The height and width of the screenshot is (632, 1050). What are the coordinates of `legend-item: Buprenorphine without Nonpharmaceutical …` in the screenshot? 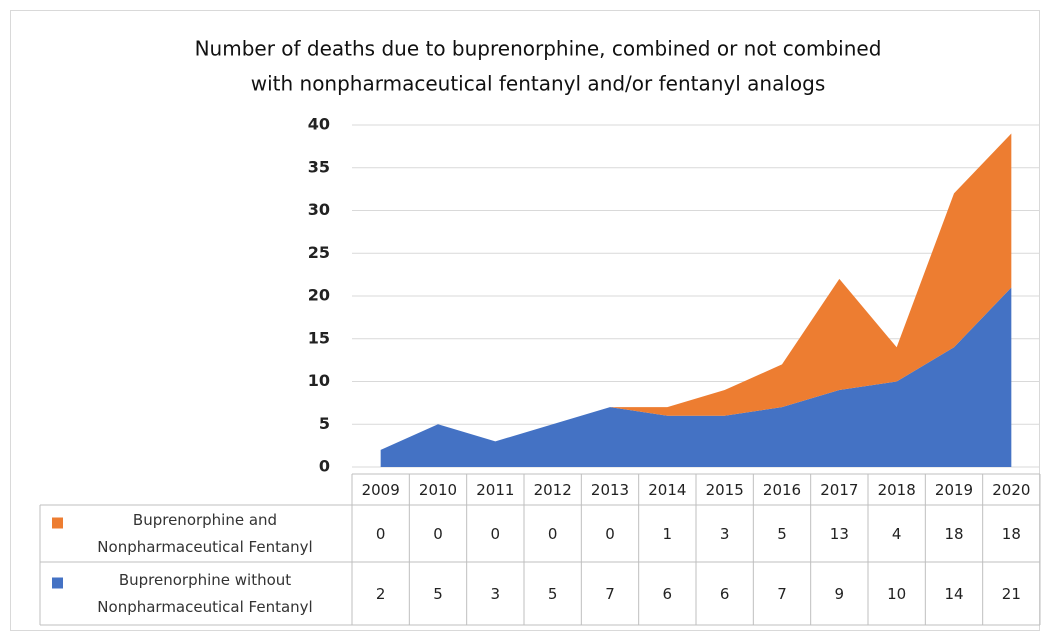 It's located at (205, 593).